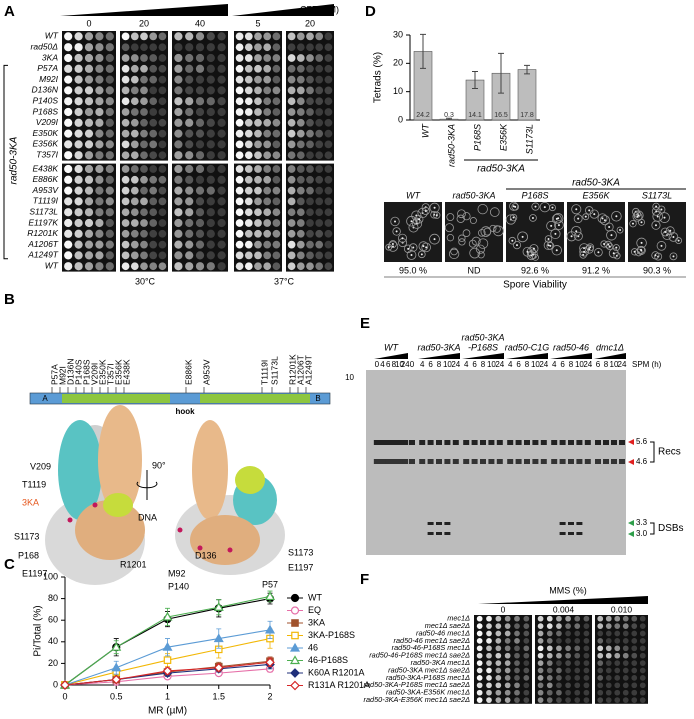 Image resolution: width=694 pixels, height=719 pixels. Describe the element at coordinates (180, 530) in the screenshot. I see `residue` at that location.